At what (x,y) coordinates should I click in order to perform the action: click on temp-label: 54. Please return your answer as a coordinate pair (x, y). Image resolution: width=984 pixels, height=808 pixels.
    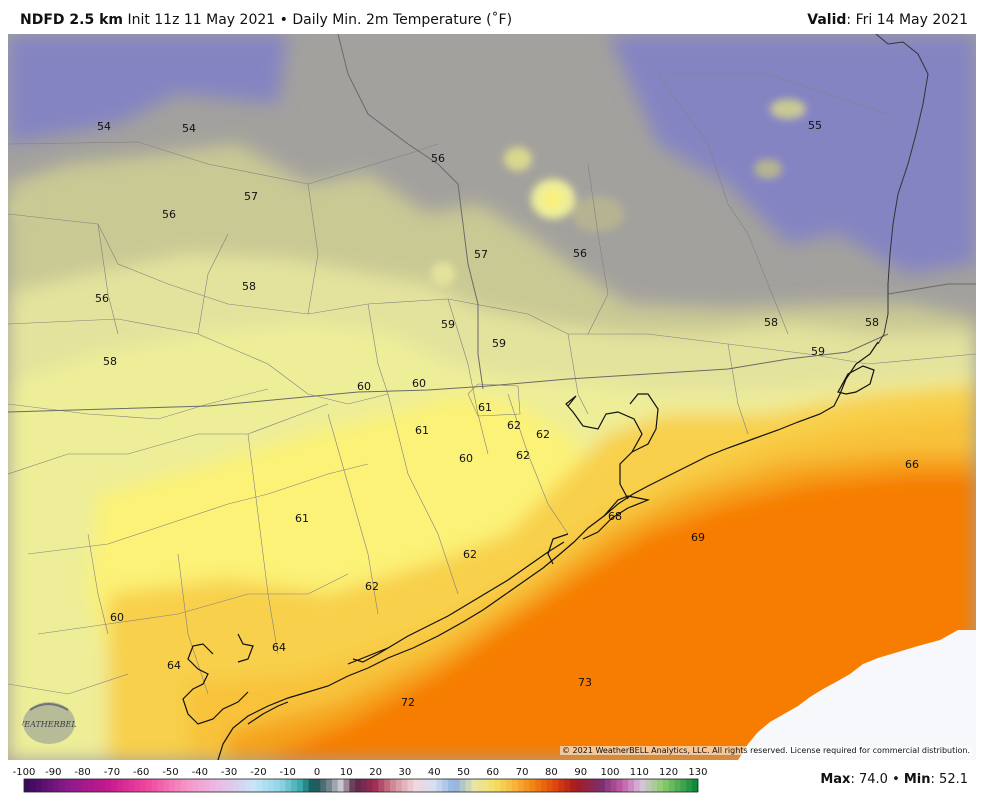
    Looking at the image, I should click on (189, 128).